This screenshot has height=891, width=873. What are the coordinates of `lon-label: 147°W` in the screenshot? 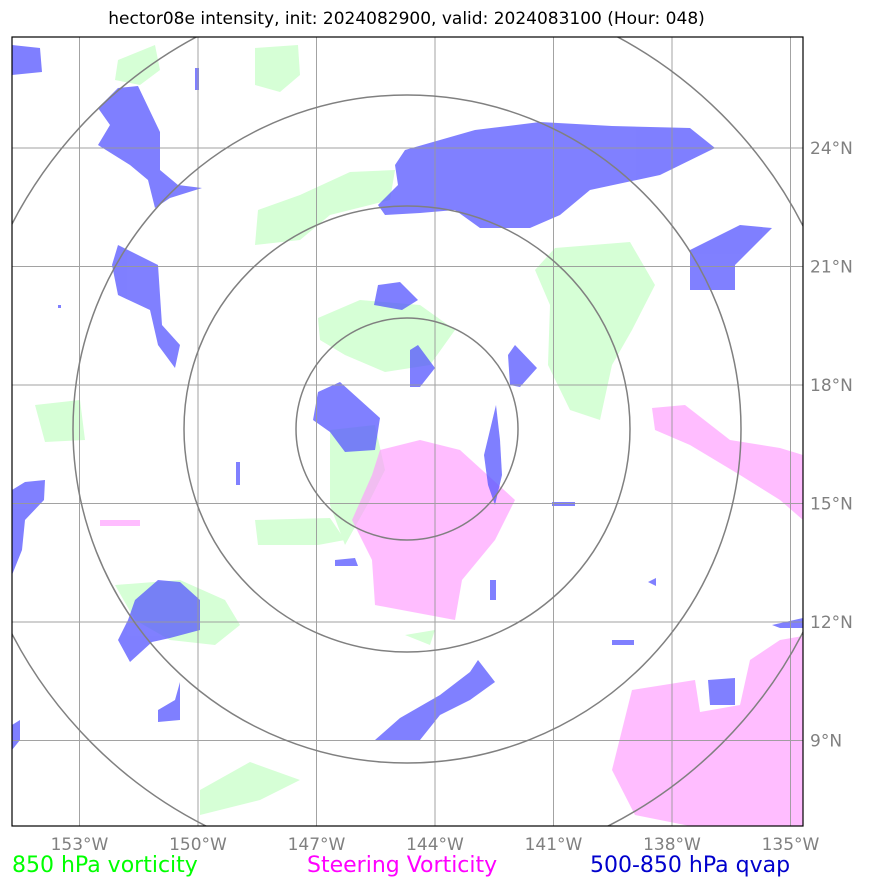 It's located at (317, 845).